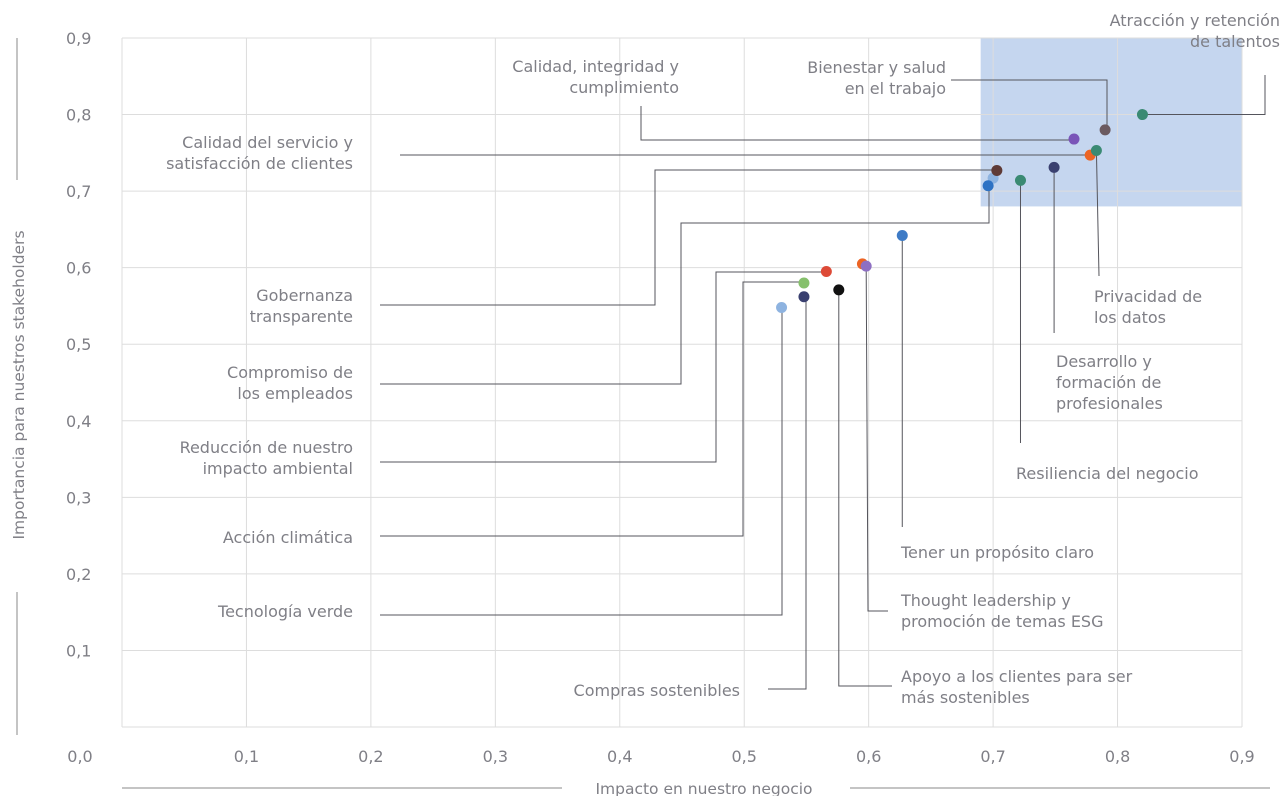 The width and height of the screenshot is (1285, 796). Describe the element at coordinates (78, 38) in the screenshot. I see `y-tick-label: 0,9` at that location.